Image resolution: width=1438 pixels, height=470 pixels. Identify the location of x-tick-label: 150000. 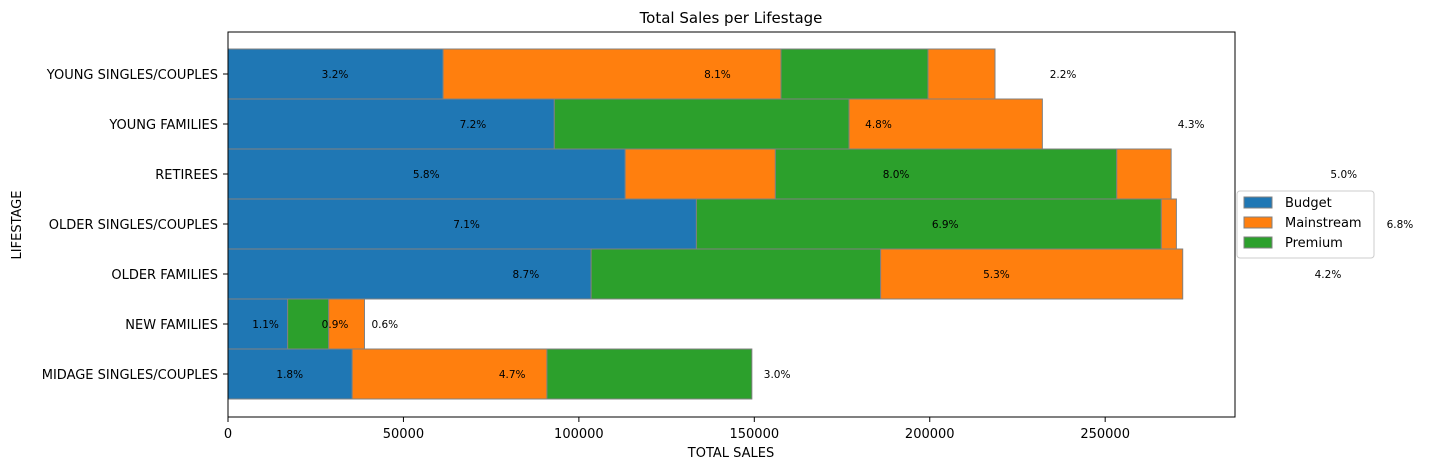
(754, 434).